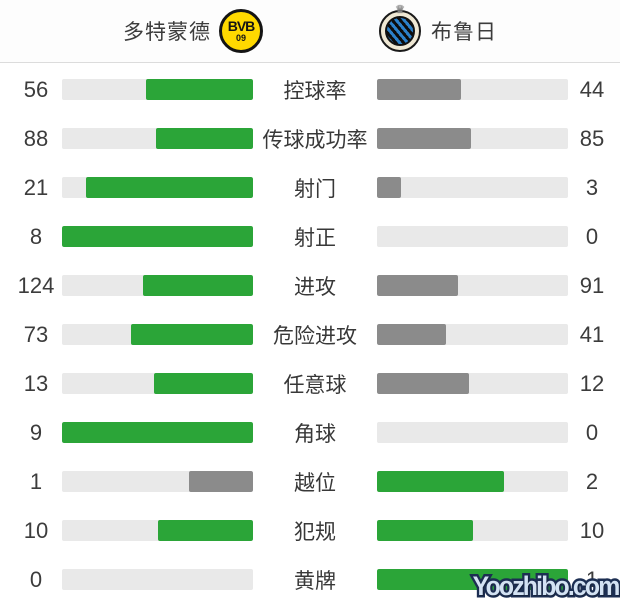  What do you see at coordinates (592, 285) in the screenshot?
I see `away-value: 91` at bounding box center [592, 285].